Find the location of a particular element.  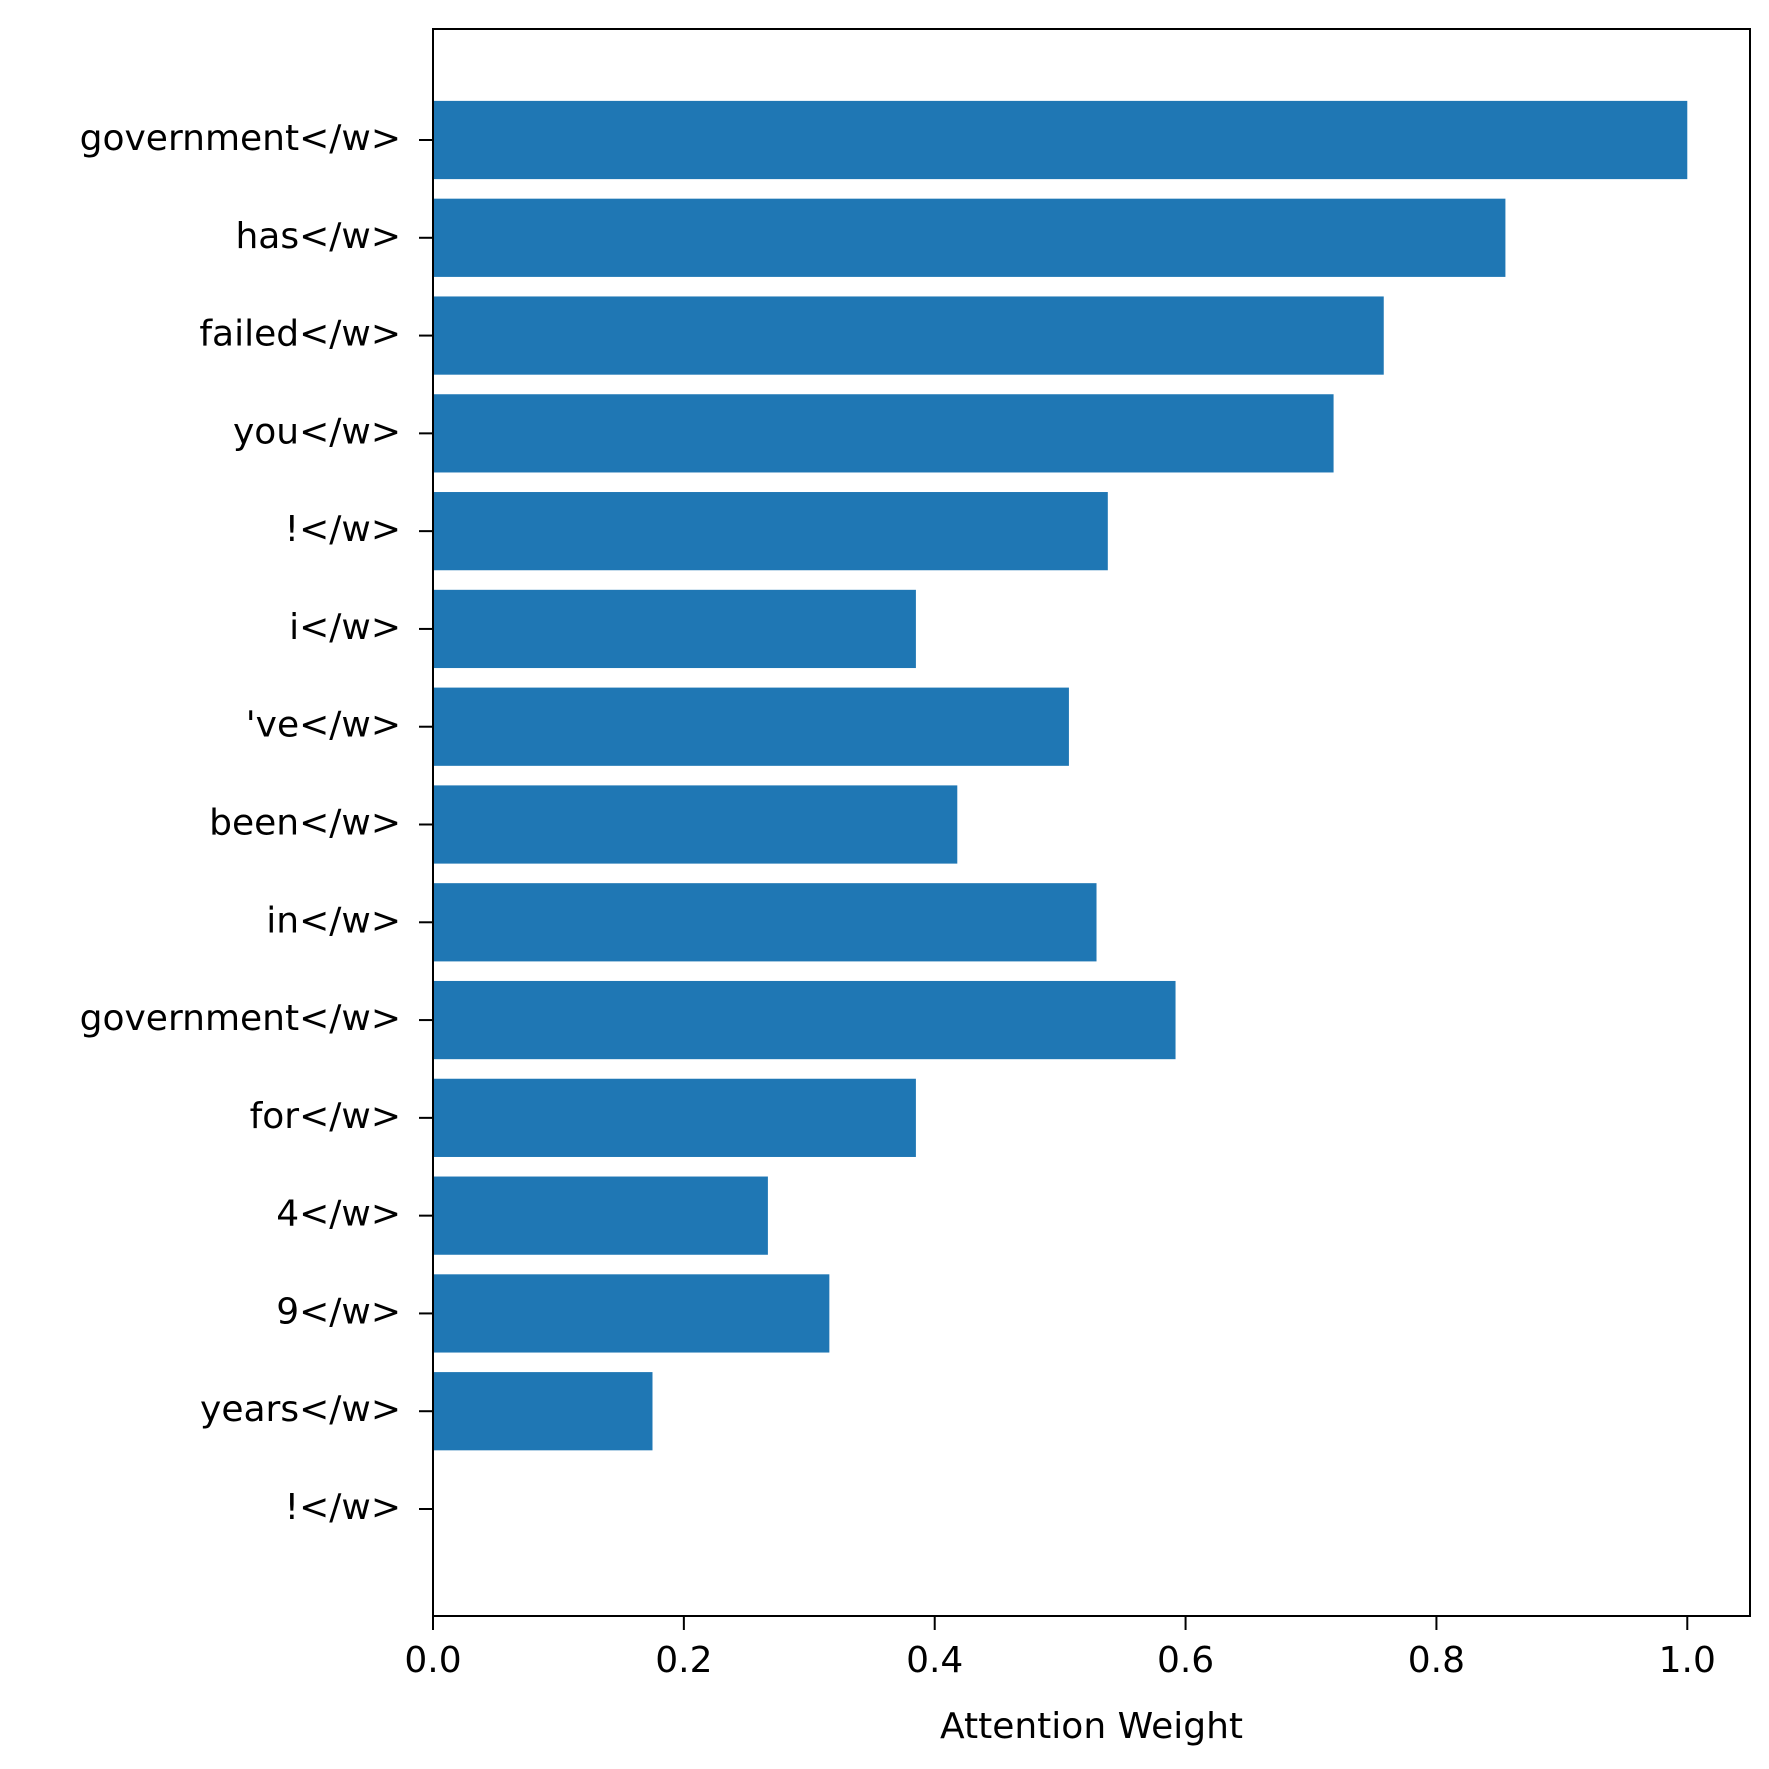

x-tick-label-3: 0.6 is located at coordinates (1185, 1660).